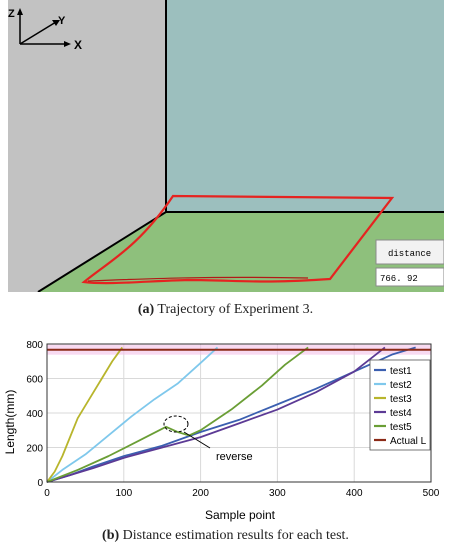 This screenshot has height=550, width=451. I want to click on legend-entry: test5, so click(401, 427).